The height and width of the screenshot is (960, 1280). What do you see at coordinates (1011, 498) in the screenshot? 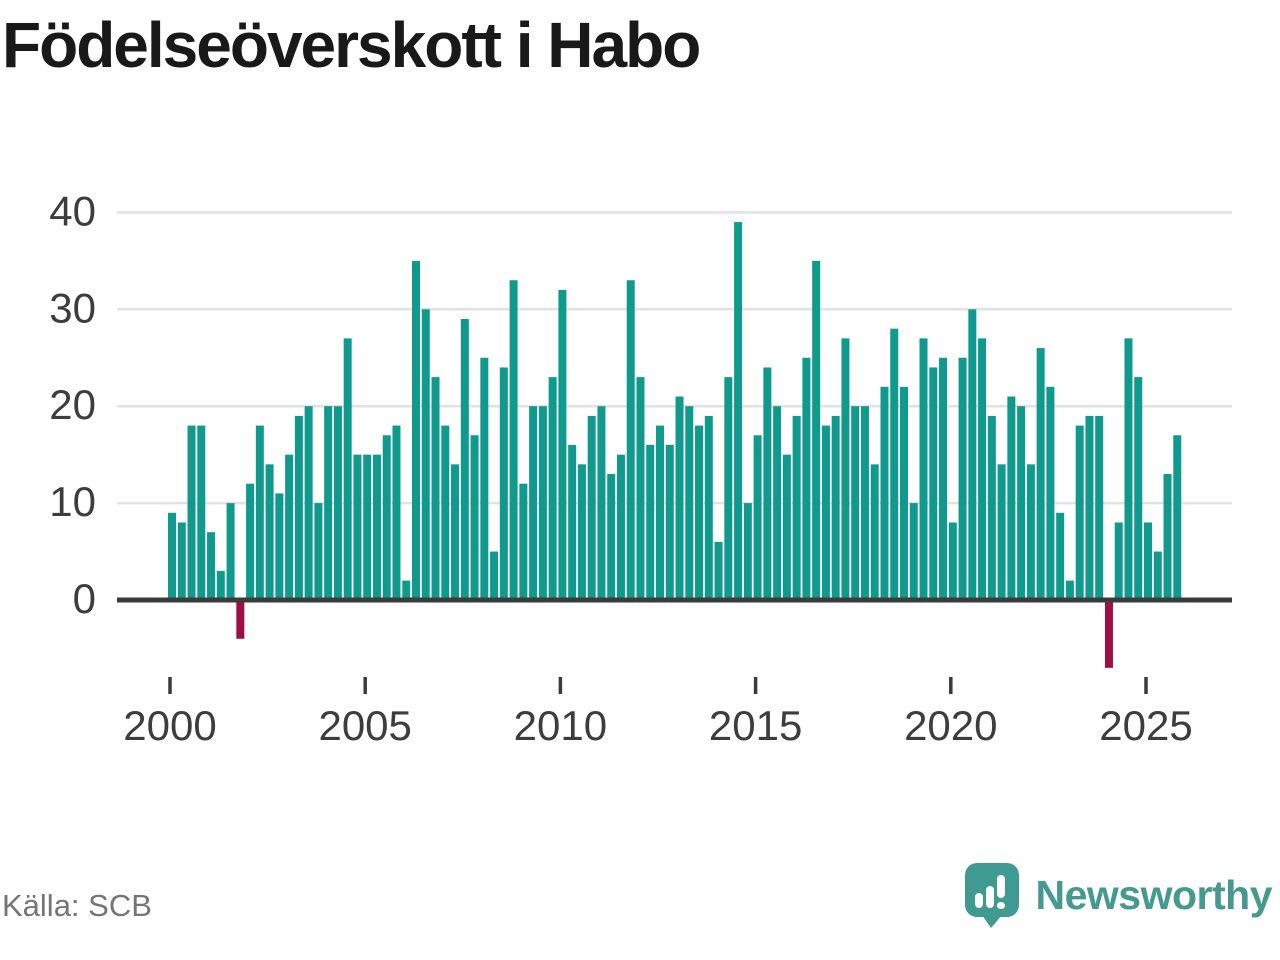
I see `bar-2021-Q3` at bounding box center [1011, 498].